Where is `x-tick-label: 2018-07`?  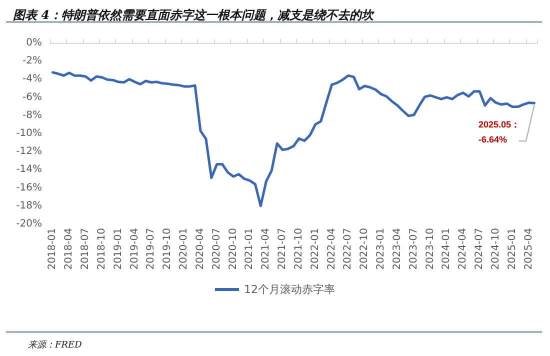
x-tick-label: 2018-07 is located at coordinates (86, 249).